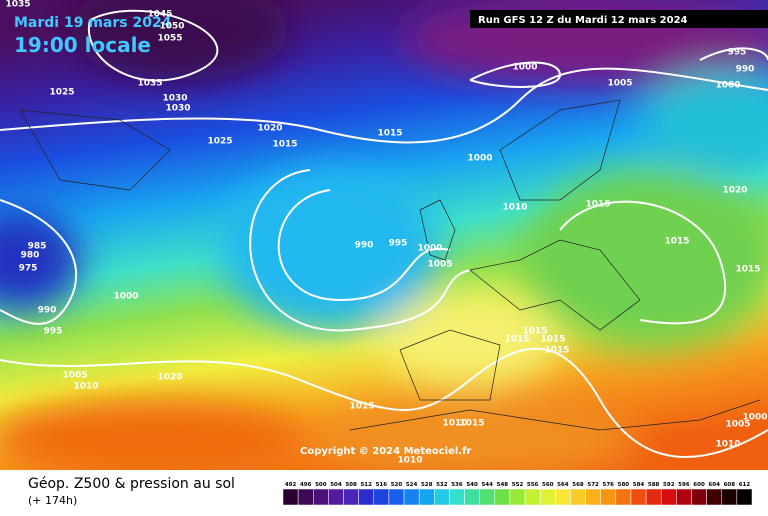  Describe the element at coordinates (699, 485) in the screenshot. I see `legend-label: 600` at that location.